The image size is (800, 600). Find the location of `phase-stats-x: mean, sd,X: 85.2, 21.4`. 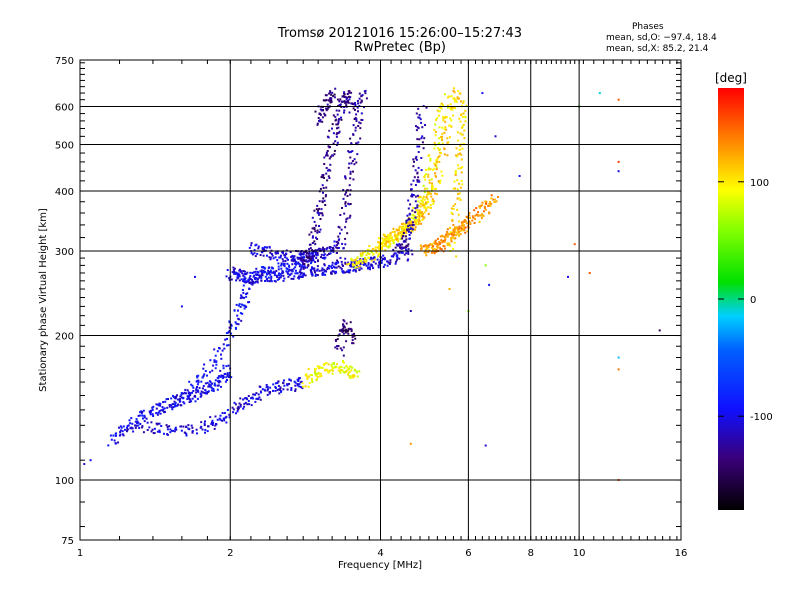

phase-stats-x: mean, sd,X: 85.2, 21.4 is located at coordinates (657, 49).